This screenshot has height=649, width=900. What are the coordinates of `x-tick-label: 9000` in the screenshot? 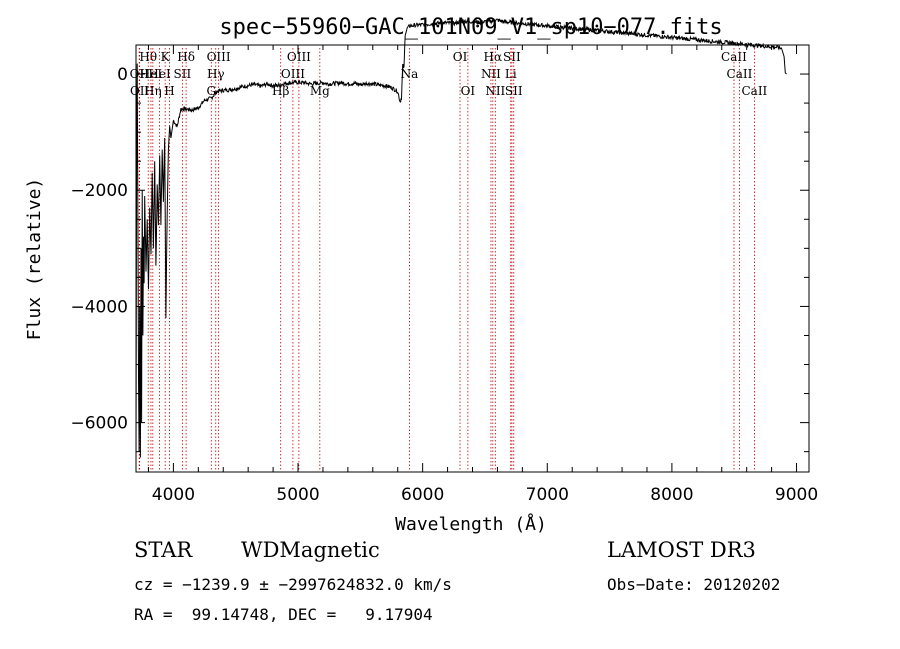 It's located at (796, 495).